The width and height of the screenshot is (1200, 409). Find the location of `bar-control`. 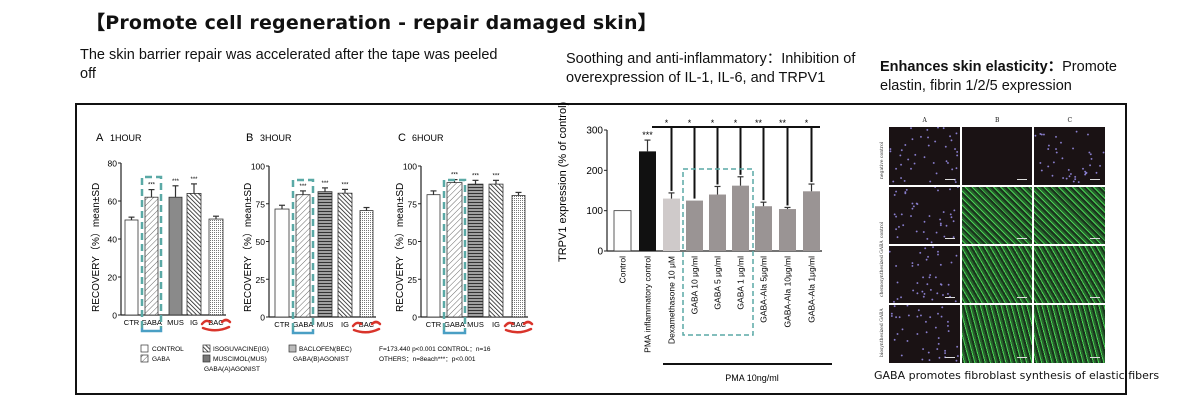

bar-control is located at coordinates (622, 231).